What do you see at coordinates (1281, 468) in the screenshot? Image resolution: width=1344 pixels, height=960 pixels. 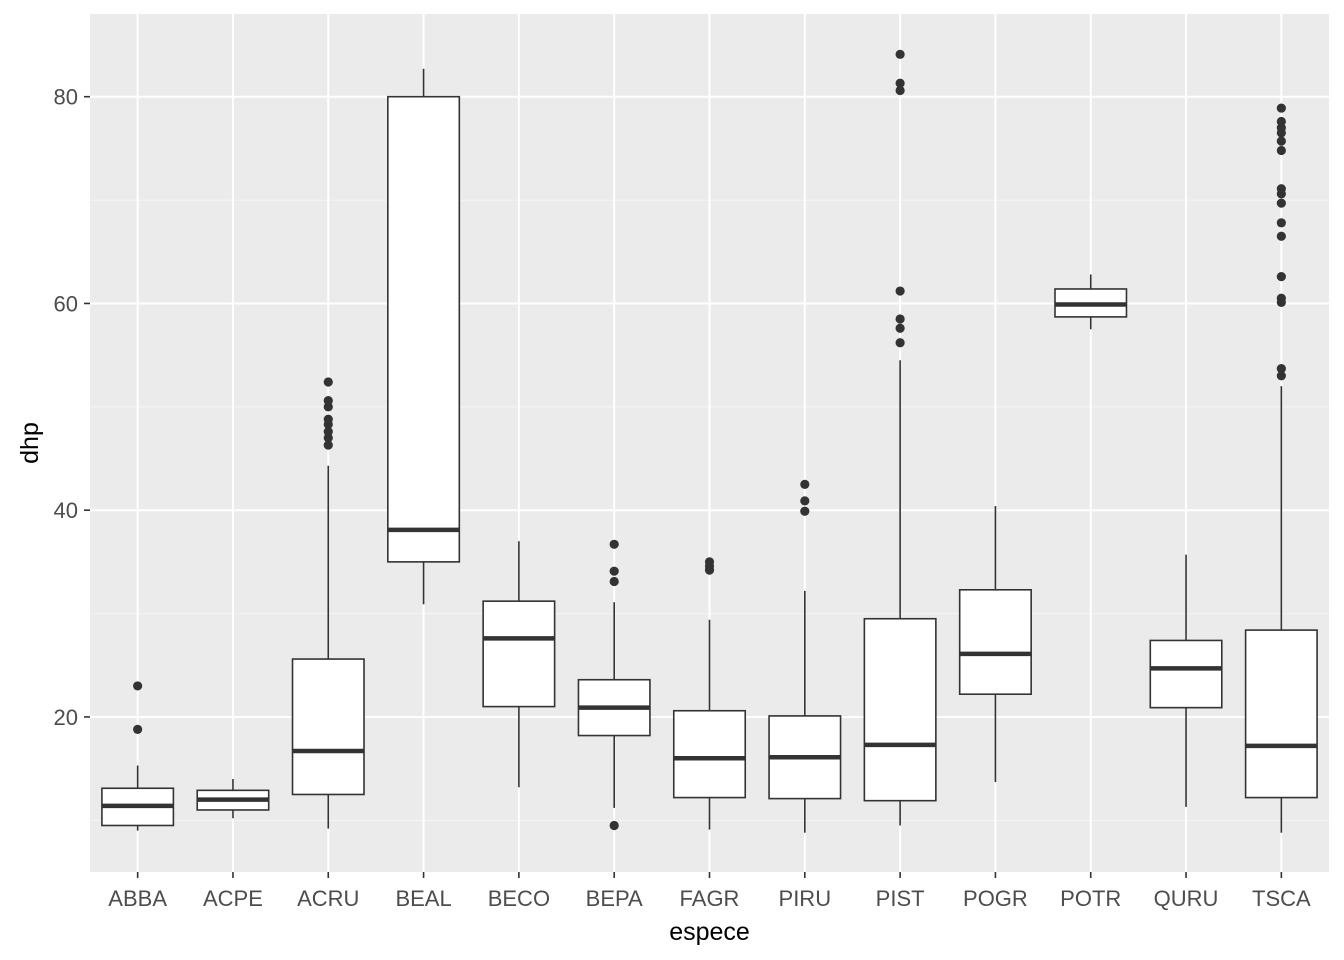 I see `box-tsca` at bounding box center [1281, 468].